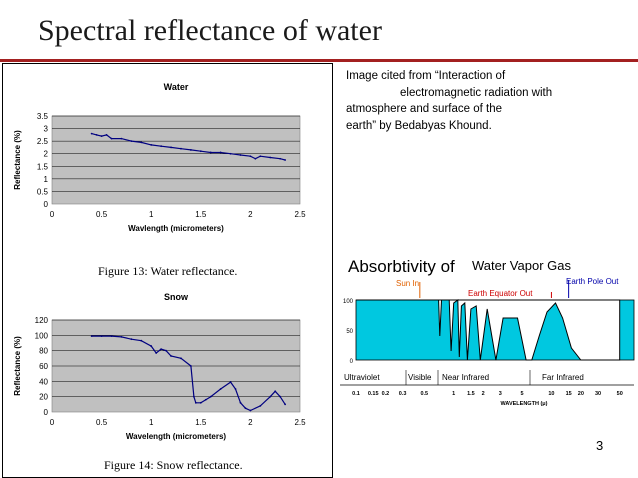  What do you see at coordinates (168, 271) in the screenshot?
I see `water-figure-caption: Figure 13: Water reflectance.` at bounding box center [168, 271].